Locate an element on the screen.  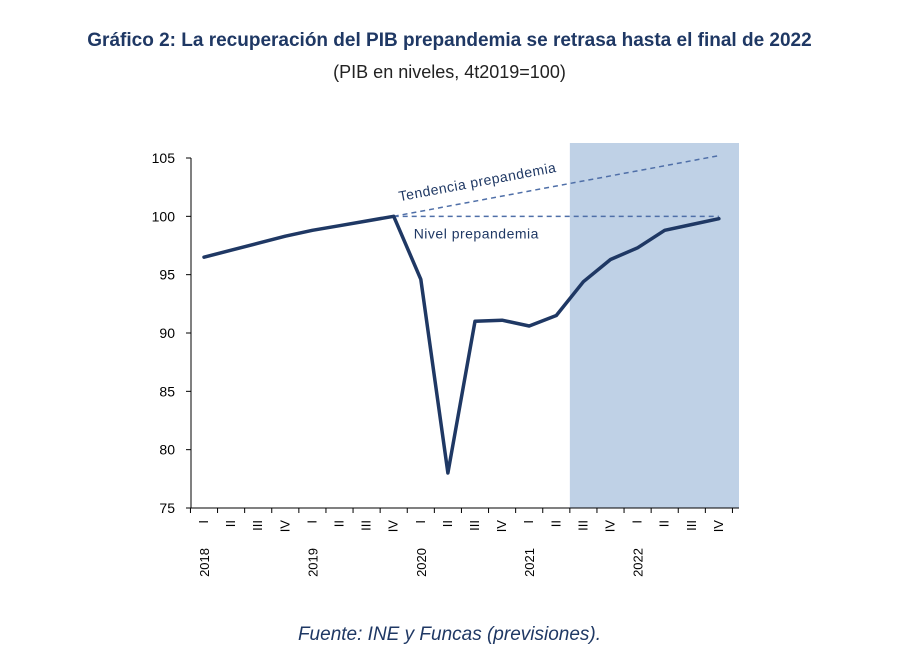
level-label: Nivel prepandemia is located at coordinates (476, 233).